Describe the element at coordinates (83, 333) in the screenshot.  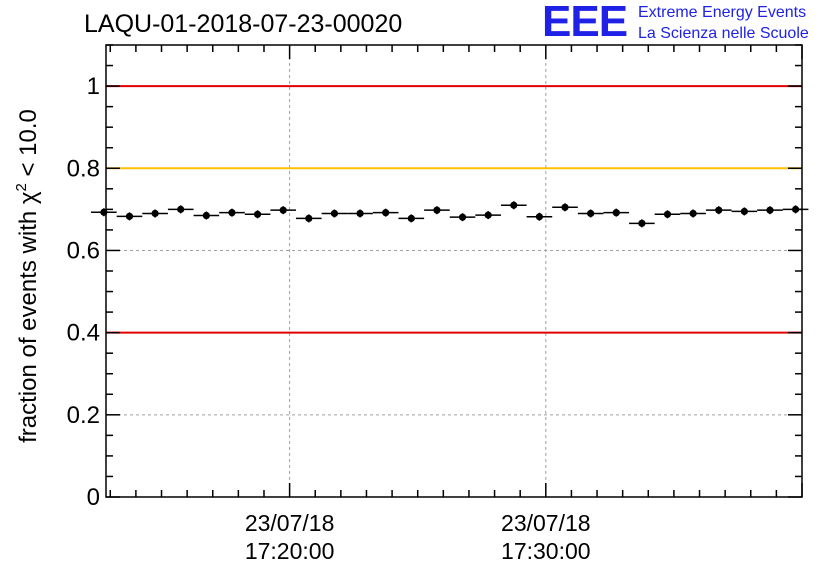
I see `y-tick-label: 0.4` at that location.